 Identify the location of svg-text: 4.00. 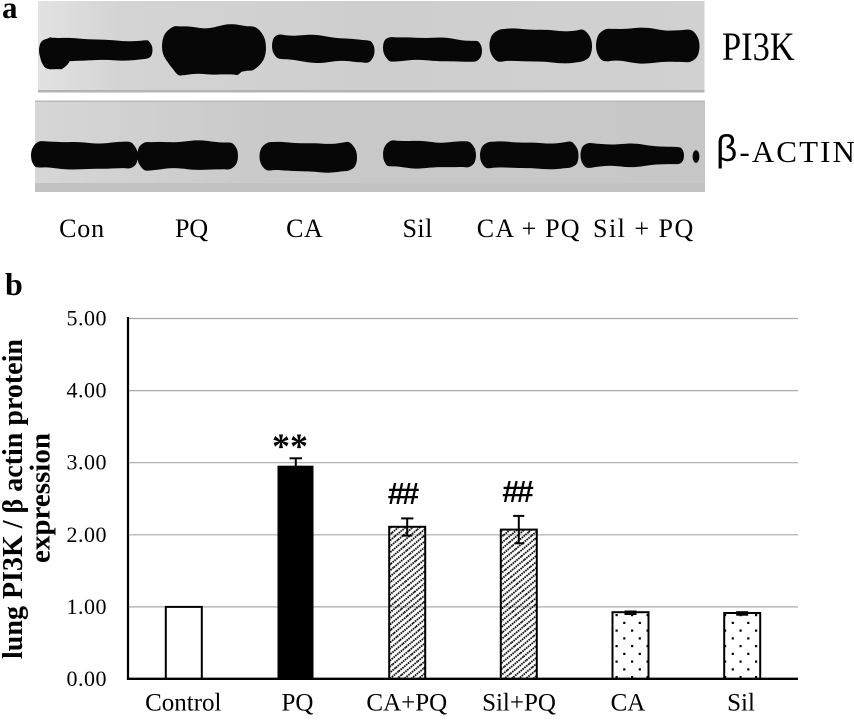
(87, 390).